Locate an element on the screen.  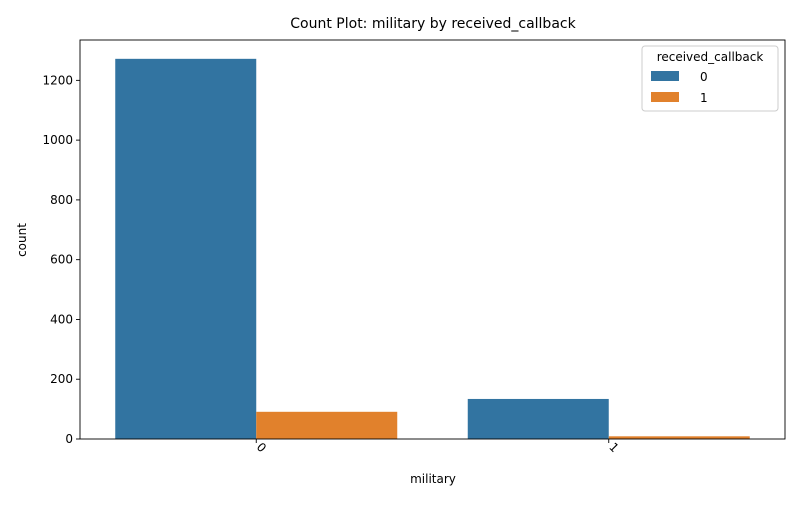
x-axis-label: military is located at coordinates (433, 479).